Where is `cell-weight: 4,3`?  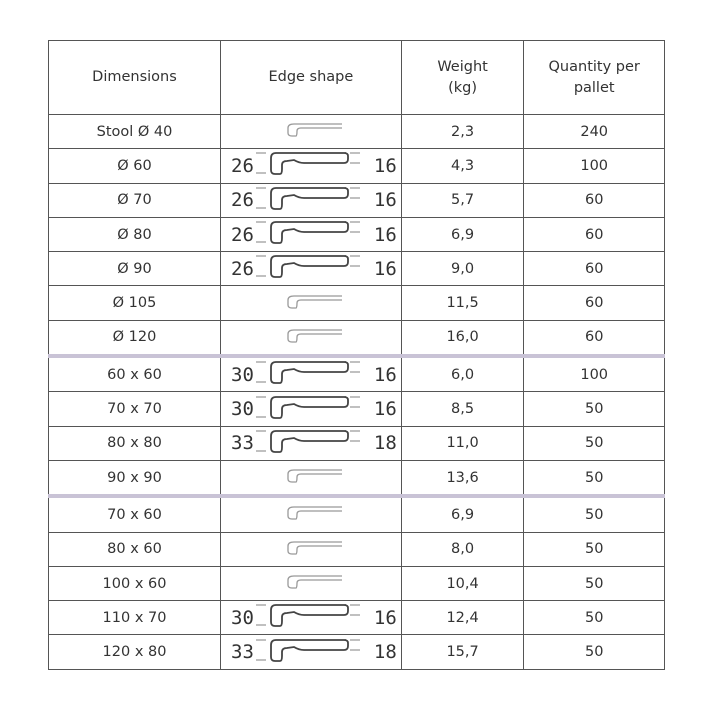 cell-weight: 4,3 is located at coordinates (462, 166).